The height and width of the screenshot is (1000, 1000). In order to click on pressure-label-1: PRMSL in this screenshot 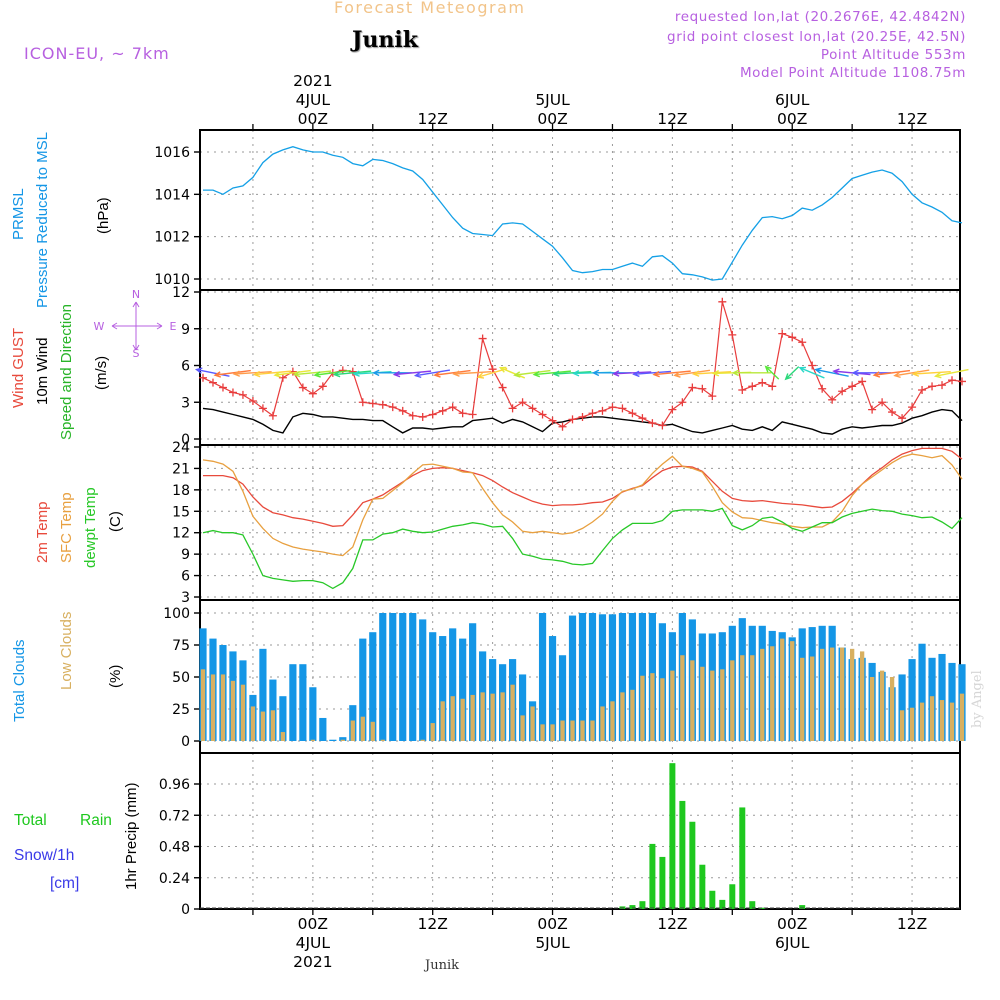, I will do `click(18, 214)`.